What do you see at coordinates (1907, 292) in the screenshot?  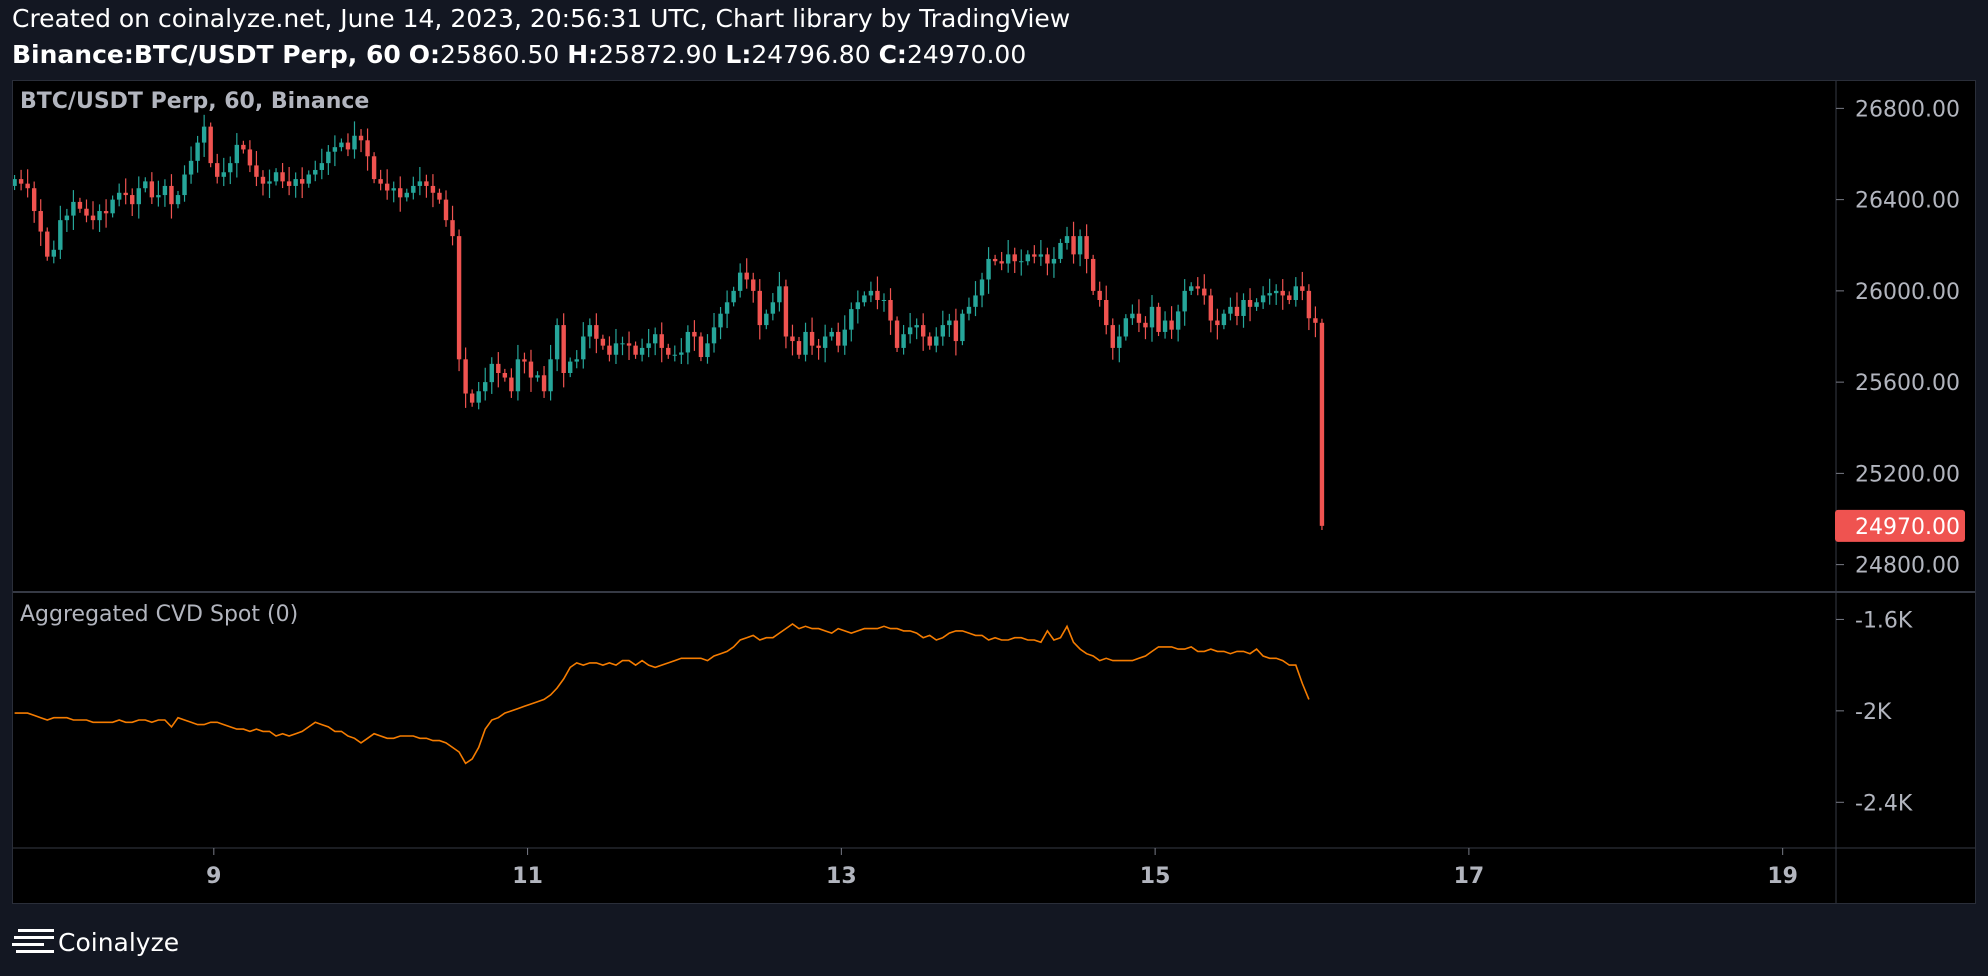 I see `price-tick-label: 26000.00` at bounding box center [1907, 292].